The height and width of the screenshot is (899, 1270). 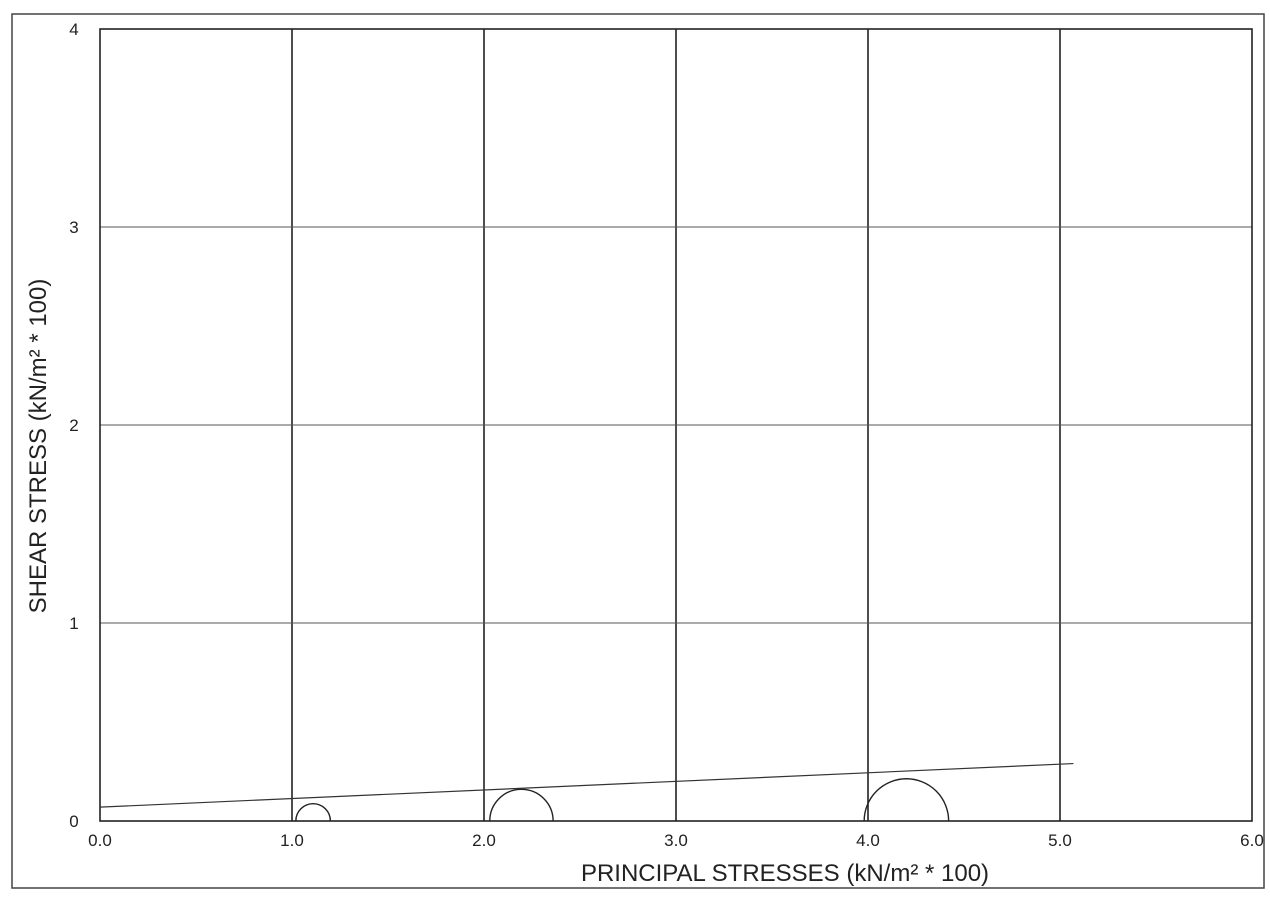 What do you see at coordinates (73, 29) in the screenshot?
I see `y-tick-label: 4` at bounding box center [73, 29].